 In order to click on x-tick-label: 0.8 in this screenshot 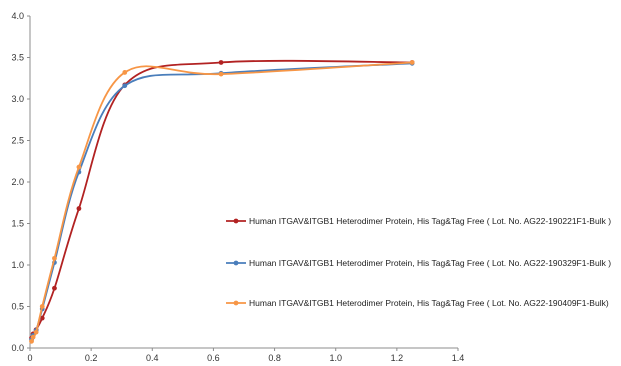, I will do `click(274, 358)`.